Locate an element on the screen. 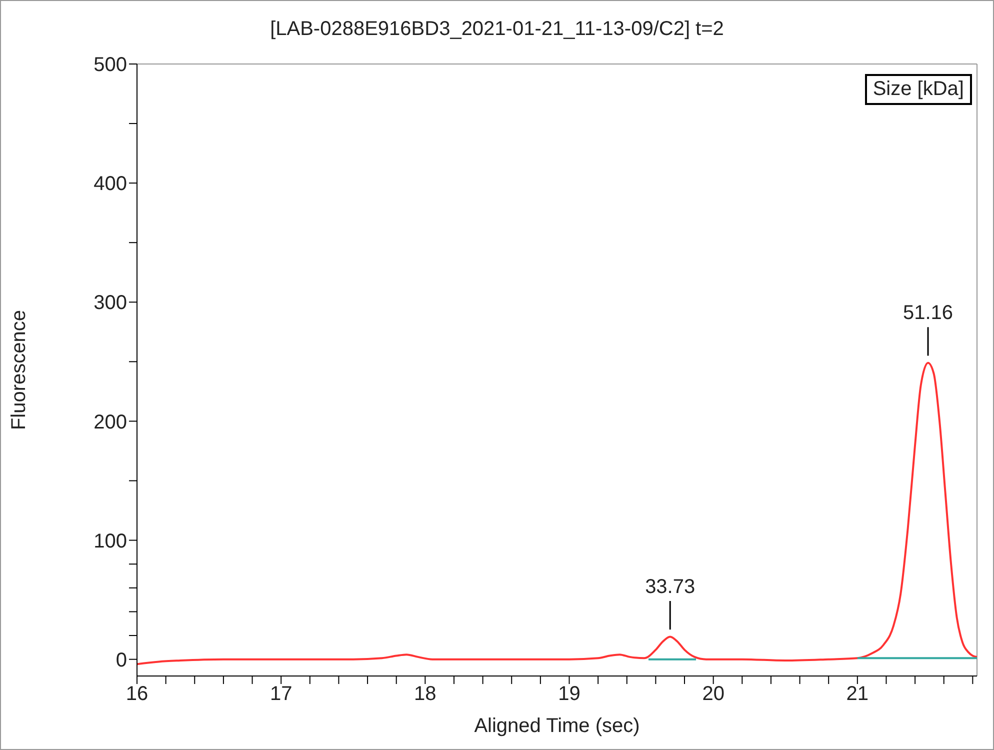  legend-title: Size [kDa] is located at coordinates (918, 89).